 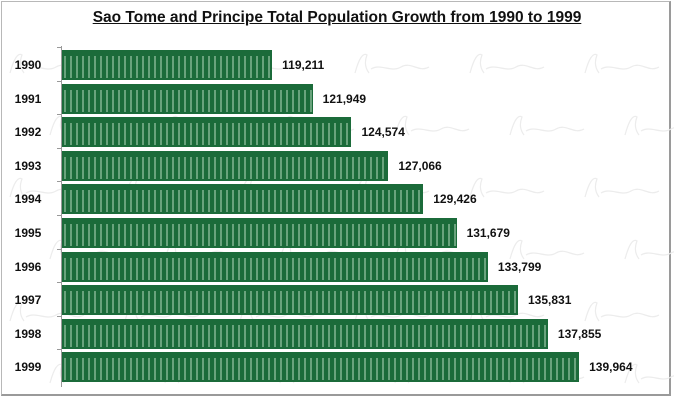 What do you see at coordinates (305, 333) in the screenshot?
I see `bar-1998` at bounding box center [305, 333].